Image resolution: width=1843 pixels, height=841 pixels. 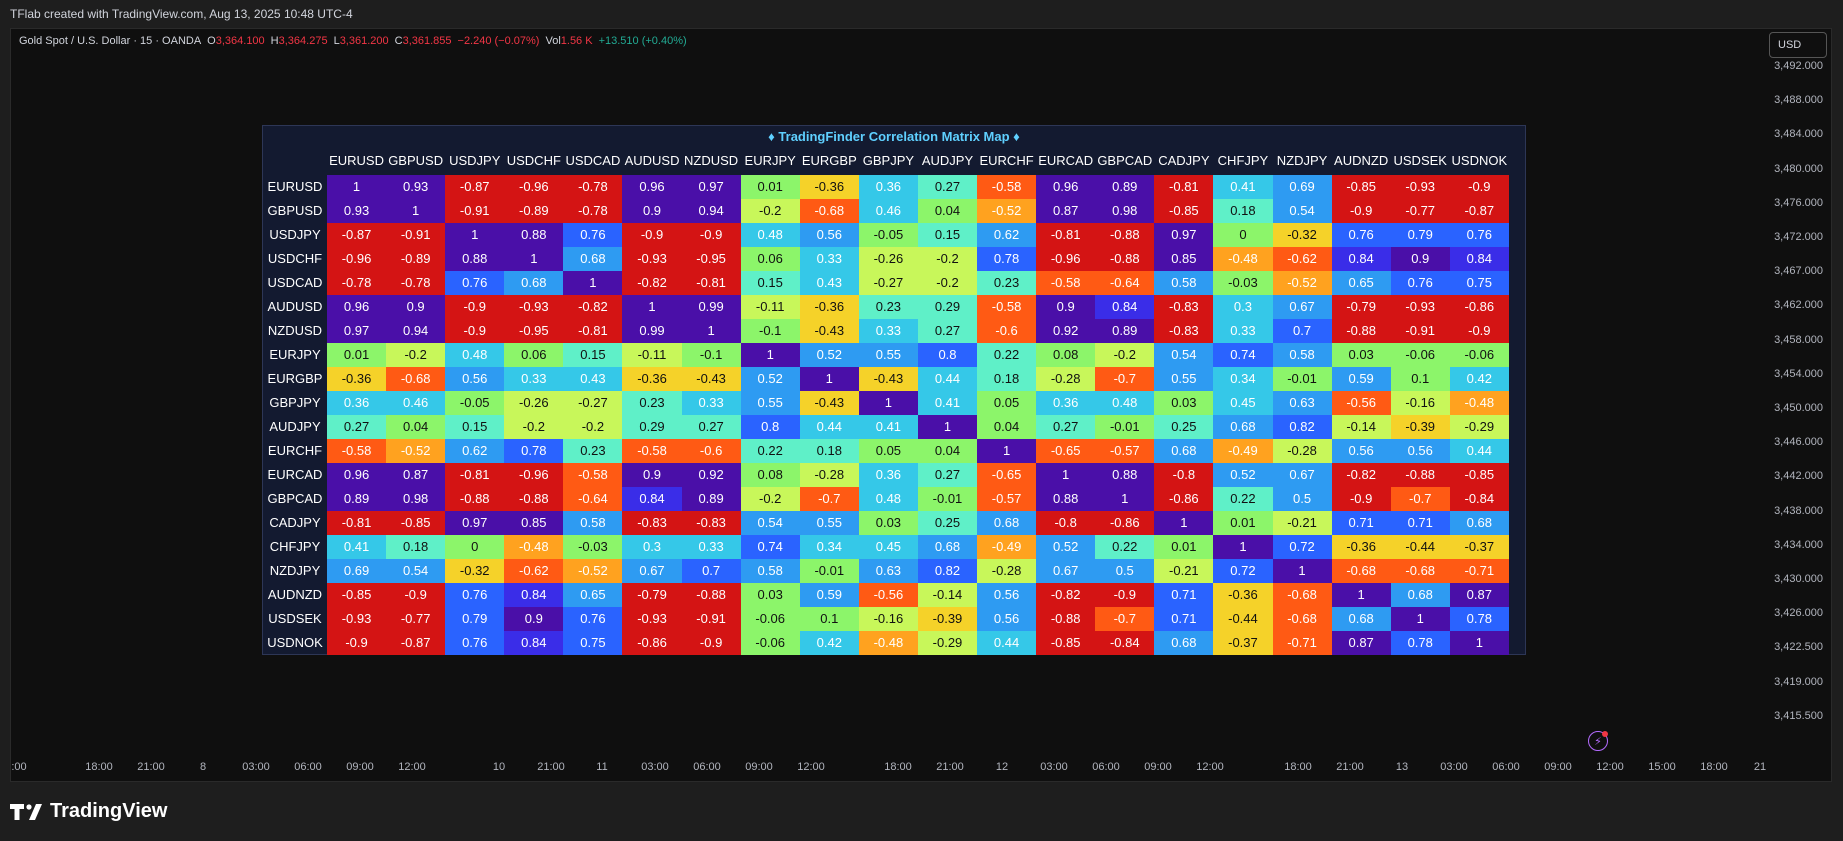 I want to click on price-tick: 3,467.000, so click(x=1798, y=271).